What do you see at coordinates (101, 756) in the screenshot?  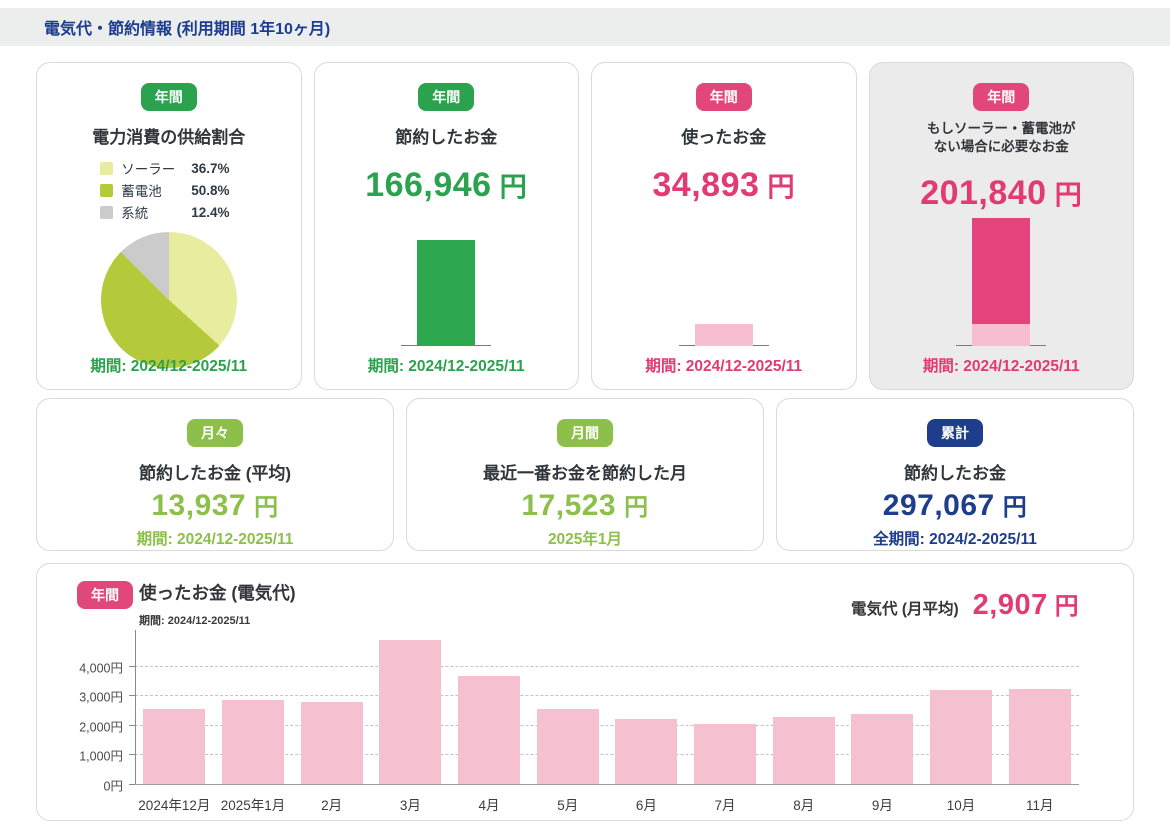 I see `y-axis-tick-label: 1,000円` at bounding box center [101, 756].